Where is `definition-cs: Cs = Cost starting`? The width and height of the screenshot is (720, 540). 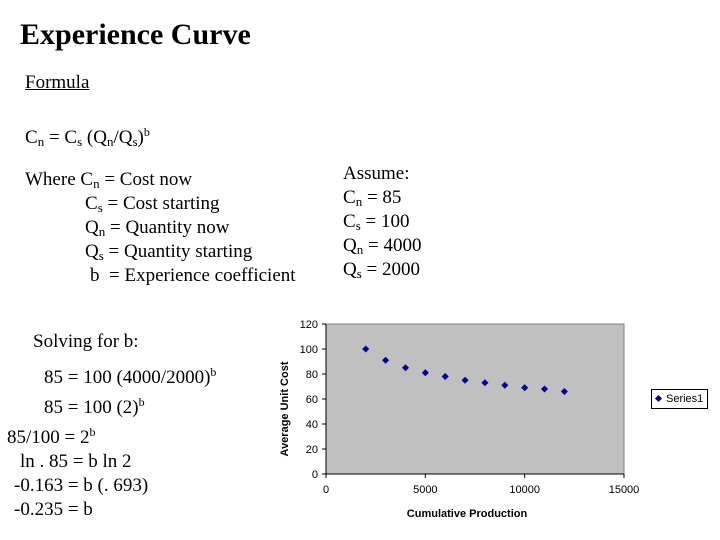 definition-cs: Cs = Cost starting is located at coordinates (152, 204).